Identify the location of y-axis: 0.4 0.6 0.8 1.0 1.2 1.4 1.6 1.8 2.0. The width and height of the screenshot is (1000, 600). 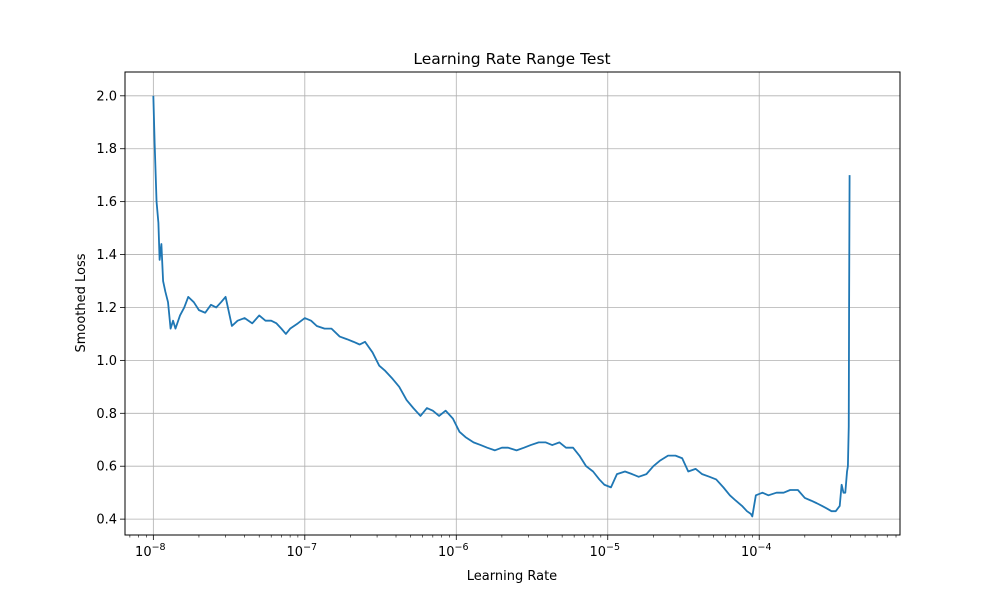
(110, 308).